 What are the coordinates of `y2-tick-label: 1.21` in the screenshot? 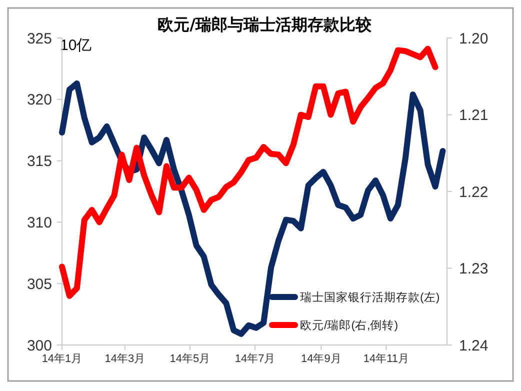 It's located at (473, 115).